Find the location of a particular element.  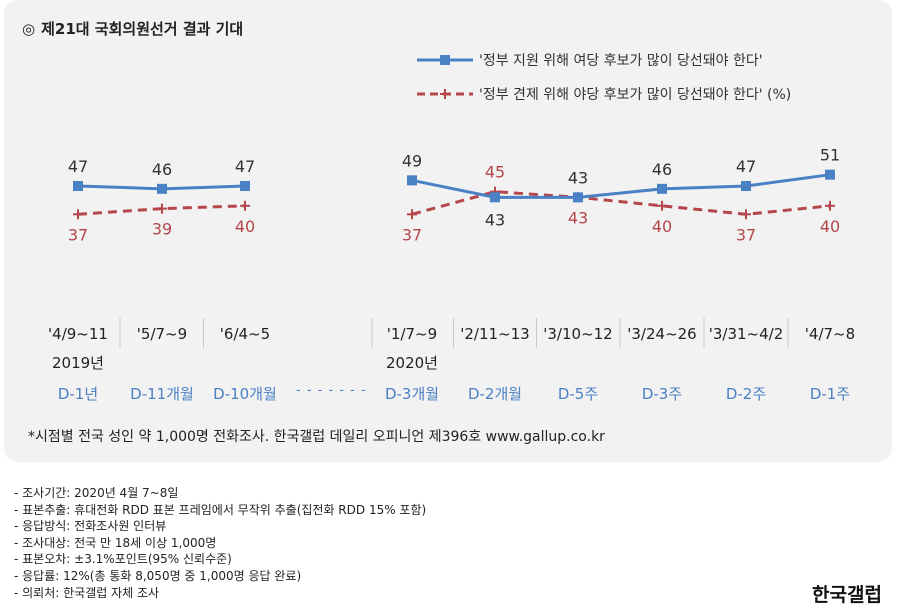

dday-label: D-1주 is located at coordinates (830, 394).